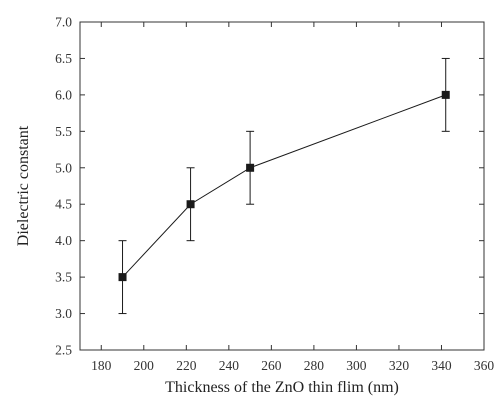 This screenshot has height=413, width=500. What do you see at coordinates (63, 350) in the screenshot?
I see `y-tick-label: 2.5` at bounding box center [63, 350].